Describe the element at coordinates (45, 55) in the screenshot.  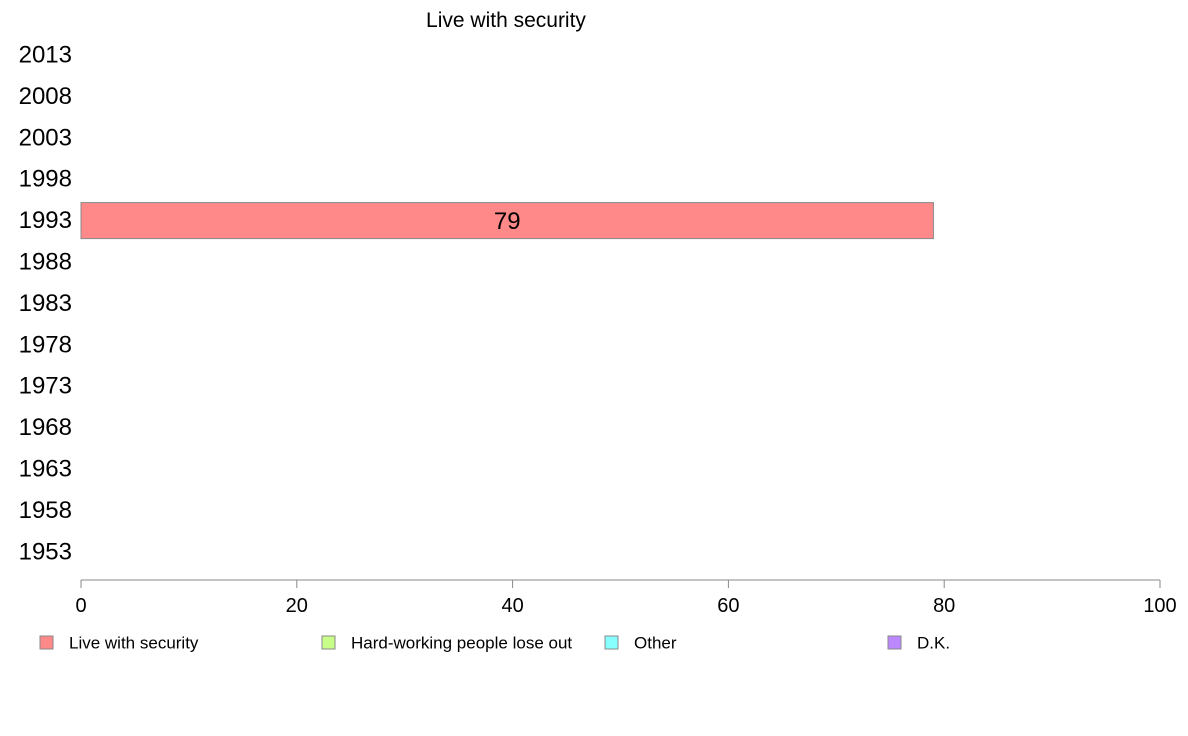
I see `y-tick-label: 2013` at that location.